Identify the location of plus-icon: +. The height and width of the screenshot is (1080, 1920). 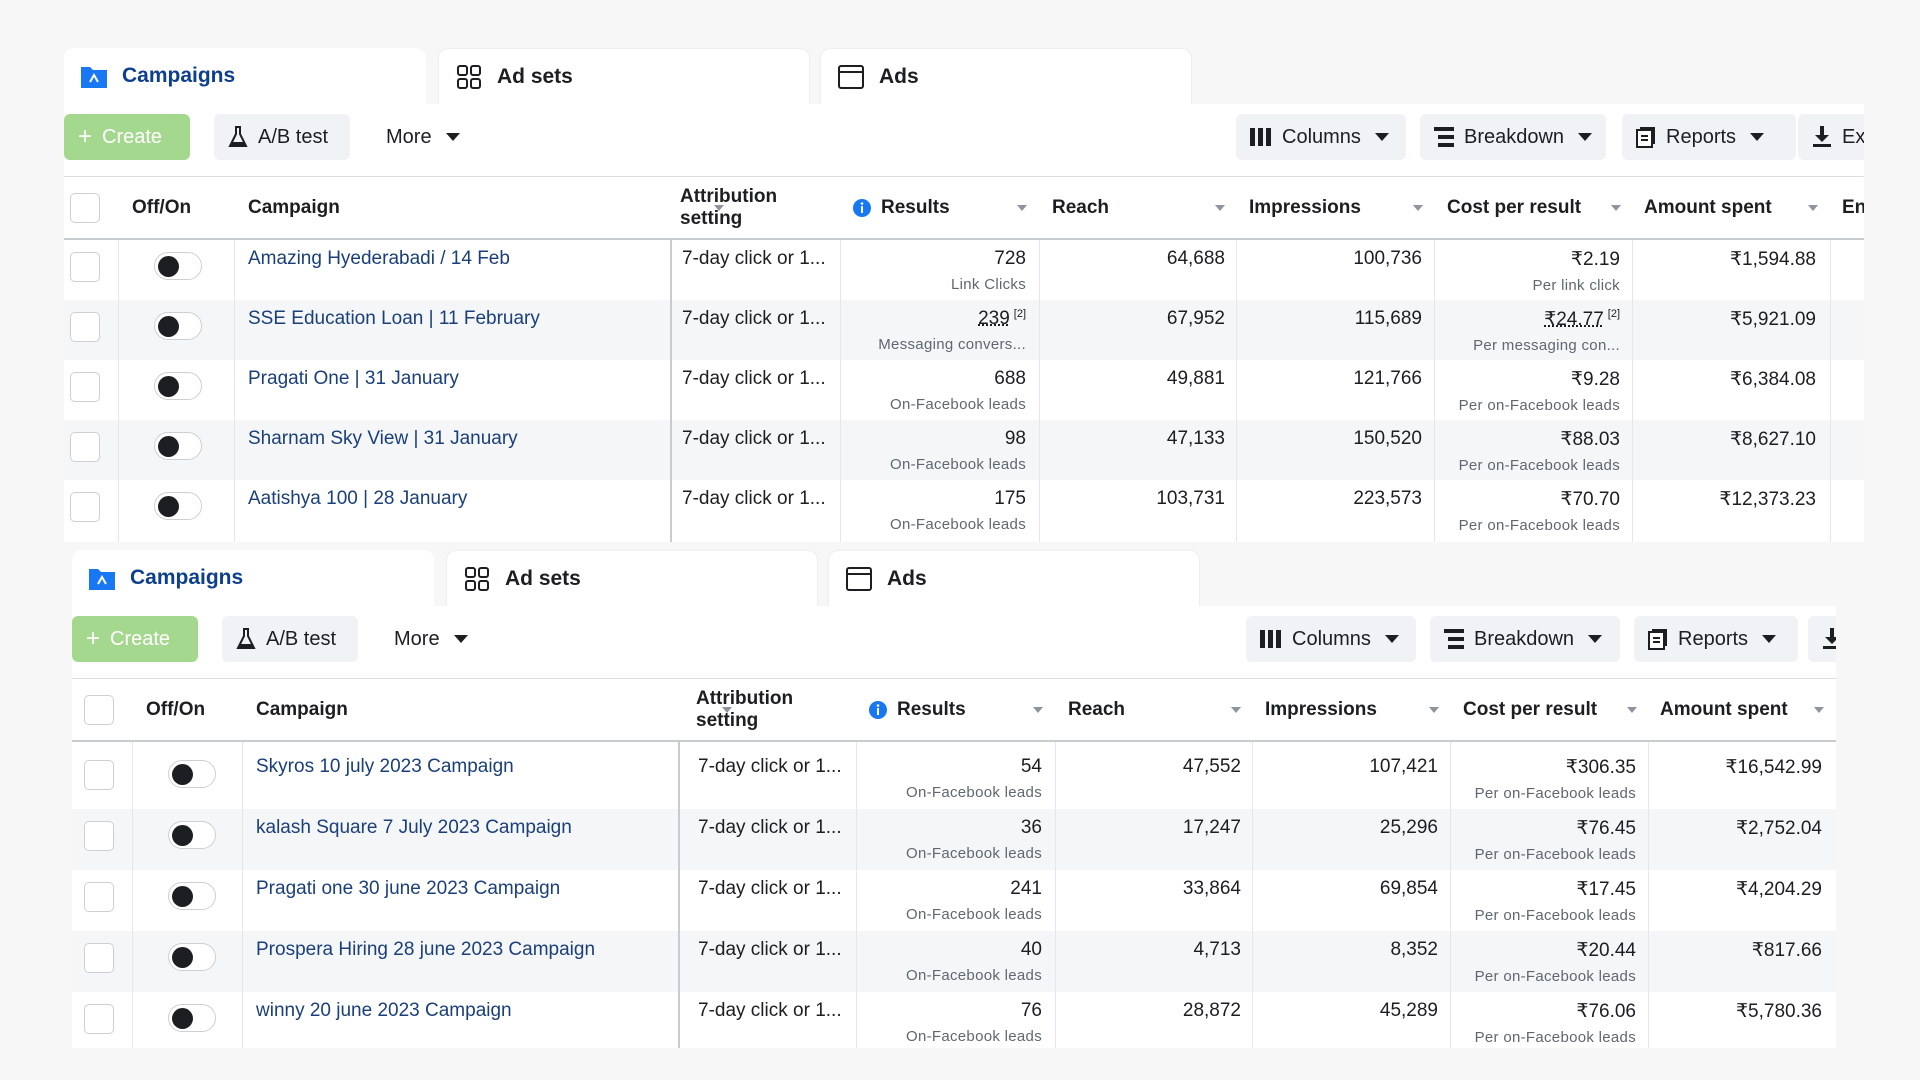
(85, 136).